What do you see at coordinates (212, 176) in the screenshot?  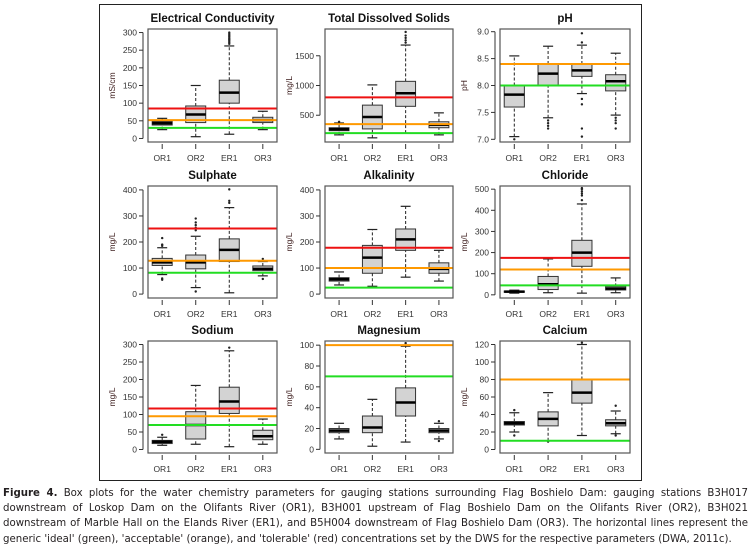 I see `panel-title: Sulphate` at bounding box center [212, 176].